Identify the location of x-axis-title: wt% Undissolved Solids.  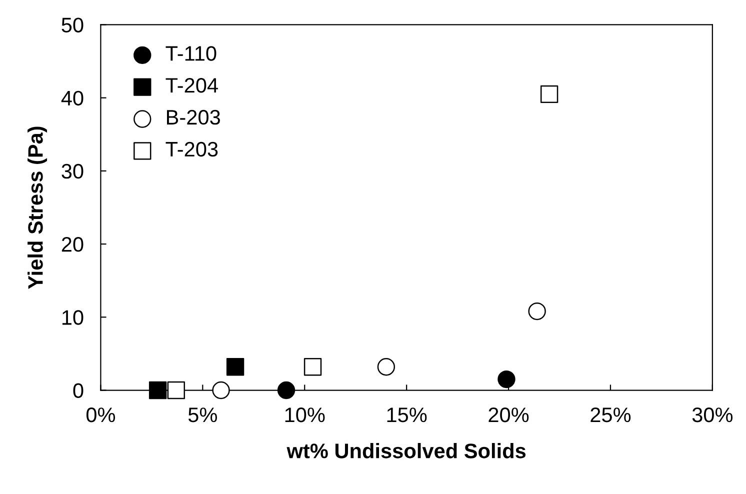
(406, 450).